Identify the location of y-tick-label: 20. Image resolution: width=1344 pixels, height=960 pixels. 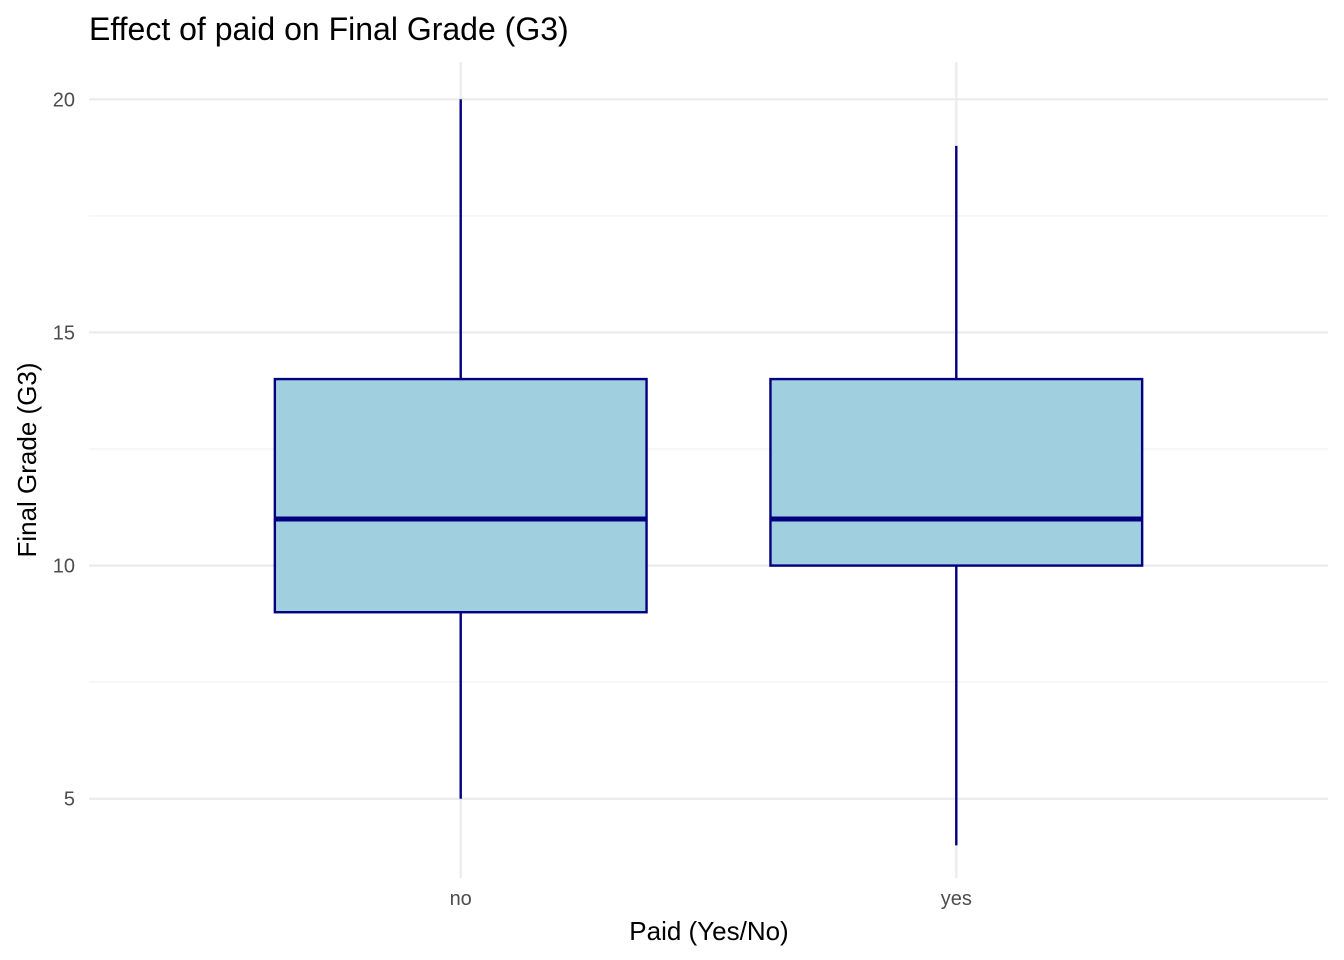
(64, 100).